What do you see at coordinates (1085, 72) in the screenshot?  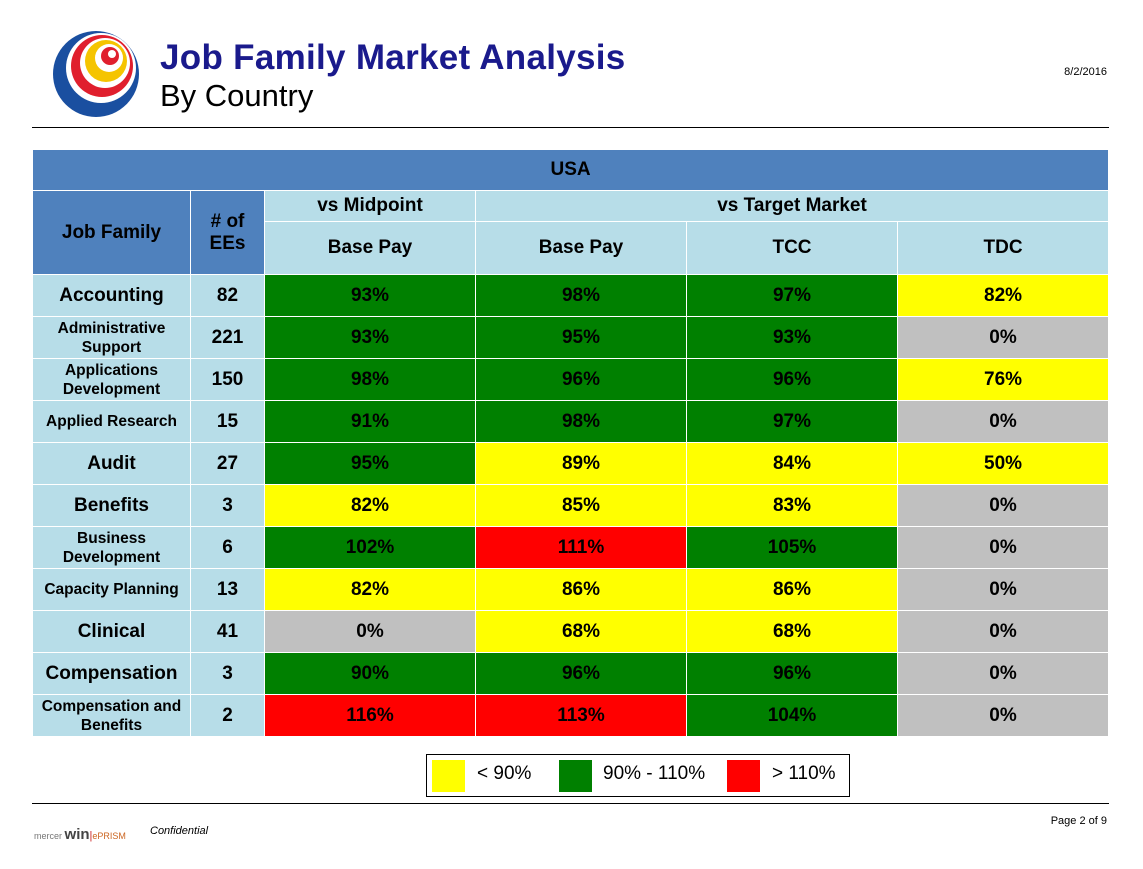 I see `report-date: 8/2/2016` at bounding box center [1085, 72].